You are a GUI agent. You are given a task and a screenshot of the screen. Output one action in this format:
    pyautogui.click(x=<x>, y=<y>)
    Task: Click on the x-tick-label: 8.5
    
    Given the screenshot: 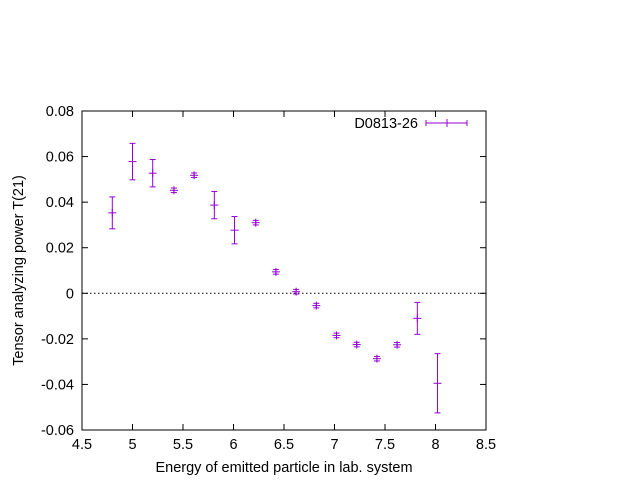 What is the action you would take?
    pyautogui.click(x=486, y=445)
    